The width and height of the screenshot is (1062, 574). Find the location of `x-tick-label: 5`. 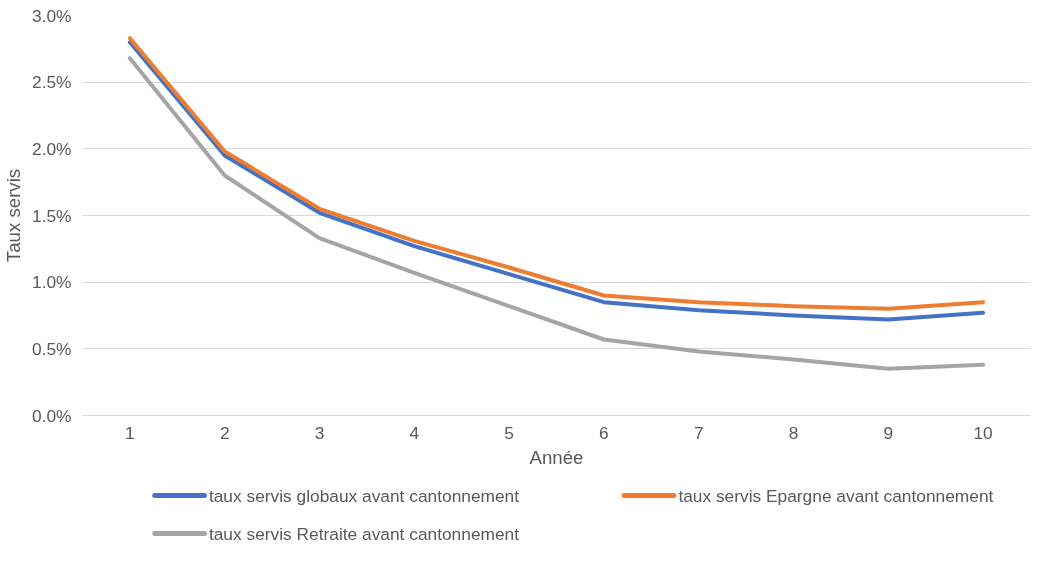

x-tick-label: 5 is located at coordinates (509, 432).